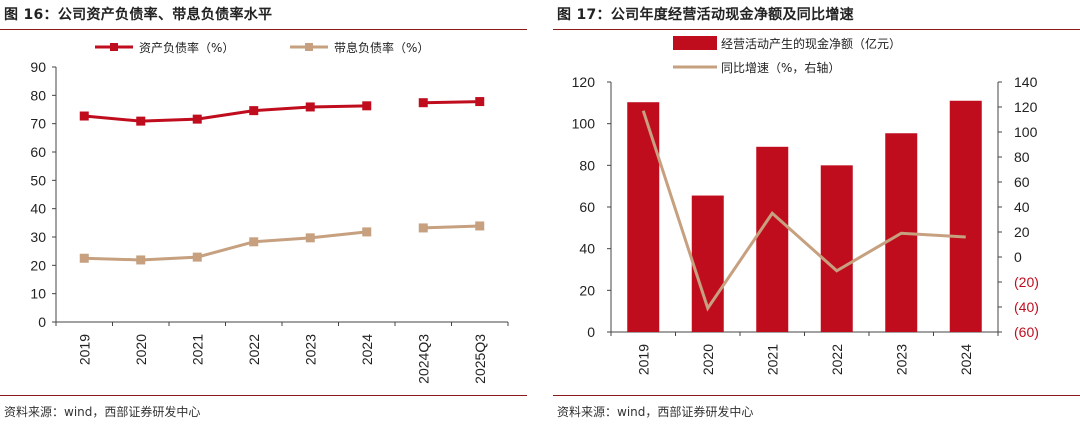  I want to click on legend-label: 同比增速（%，右轴）, so click(780, 67).